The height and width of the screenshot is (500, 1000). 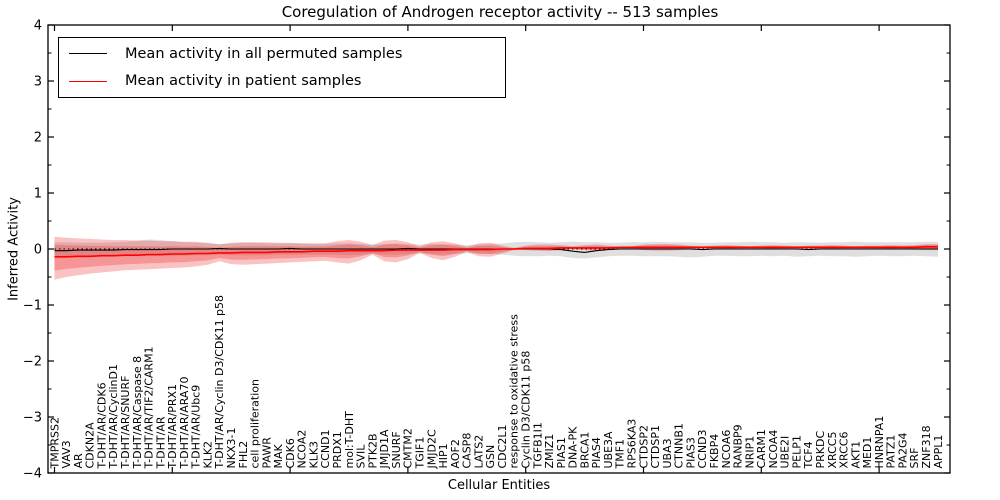 I want to click on svg-text: HNRNPA1, so click(x=879, y=442).